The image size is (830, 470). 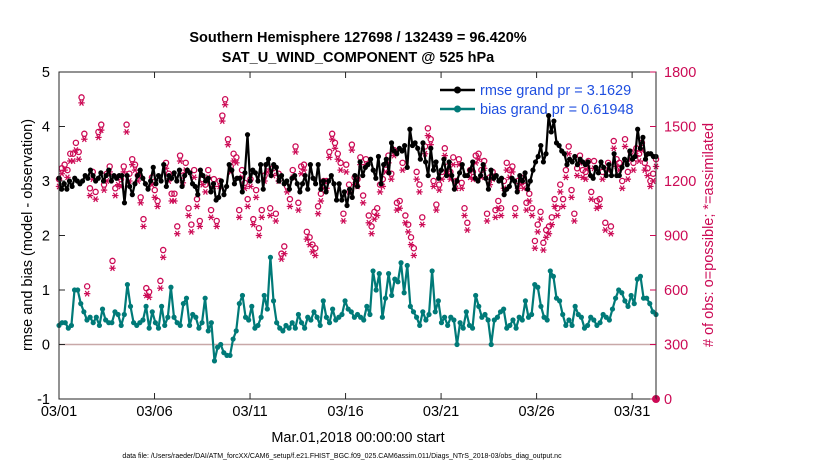 What do you see at coordinates (457, 90) in the screenshot?
I see `legend-marker-rmse` at bounding box center [457, 90].